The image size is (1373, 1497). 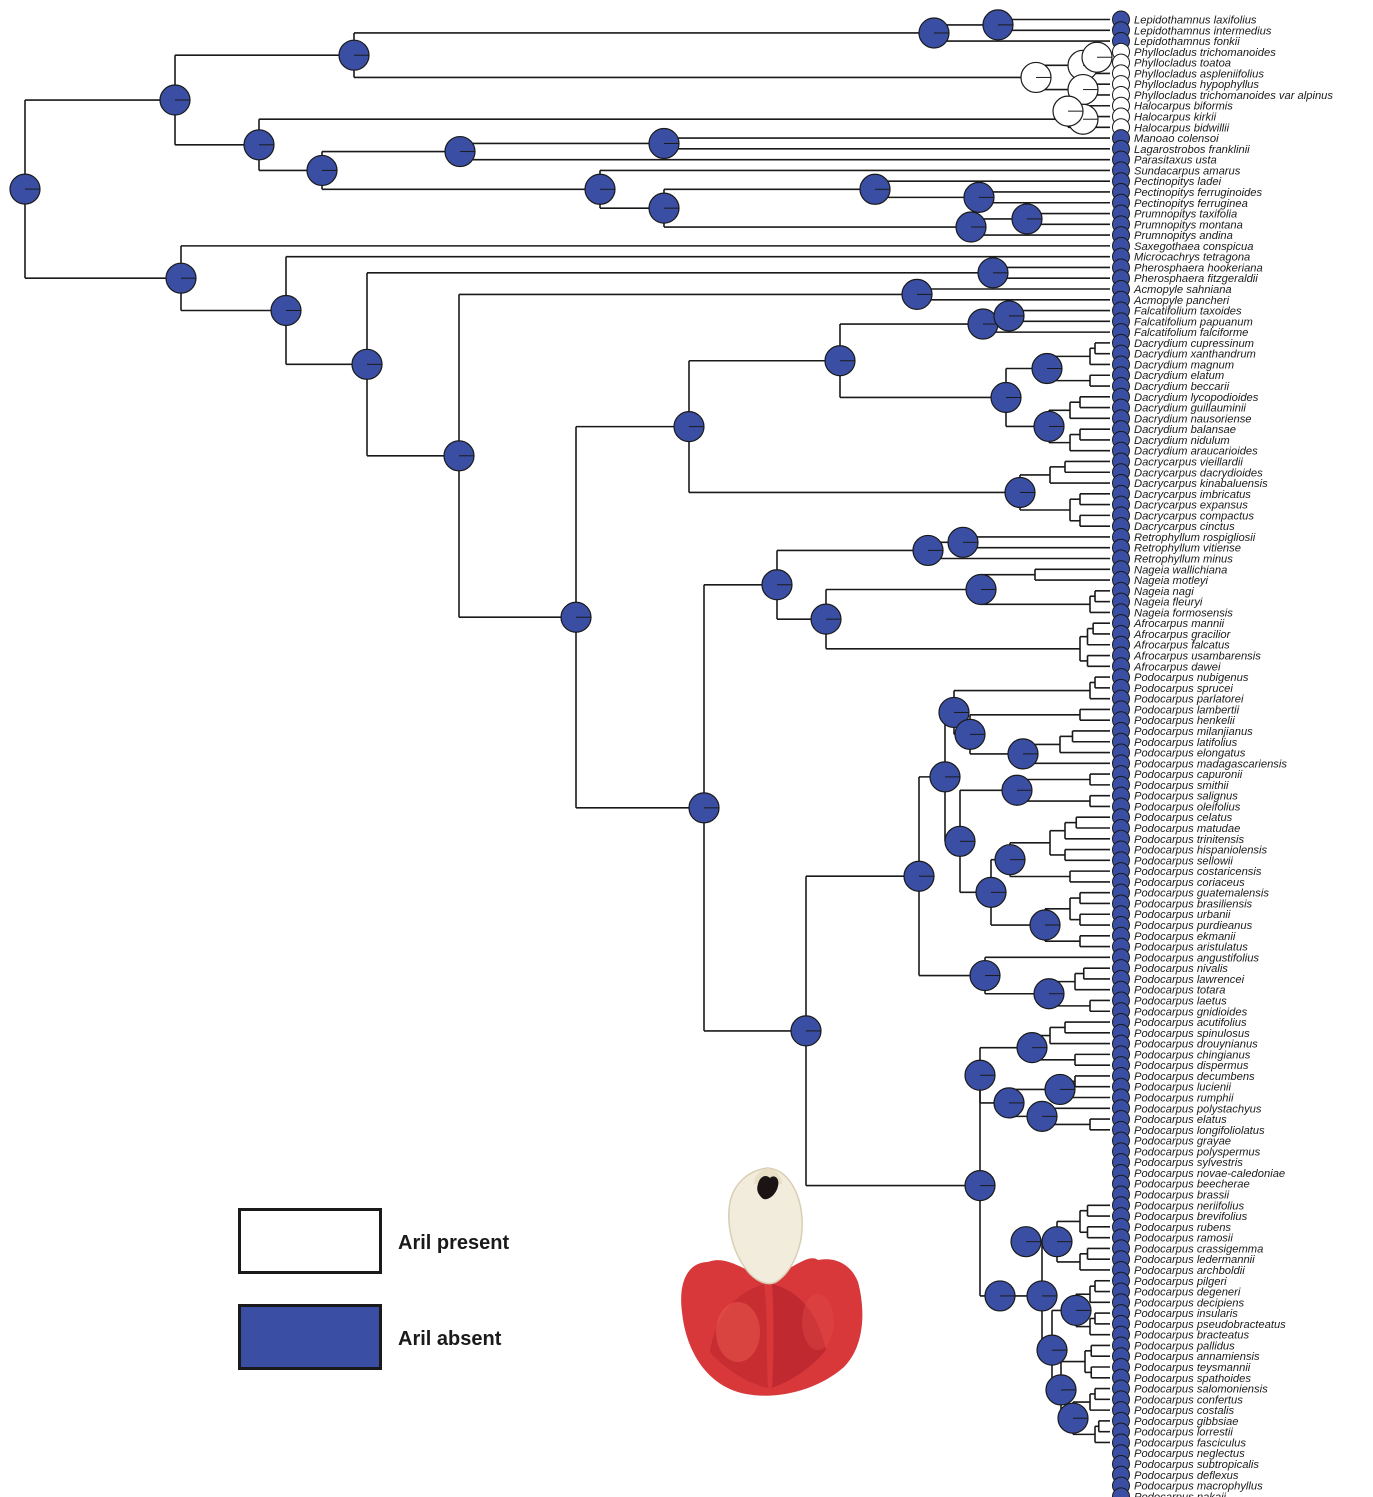 I want to click on tip-label: Phyllocladus aspleniifolius, so click(x=1199, y=74).